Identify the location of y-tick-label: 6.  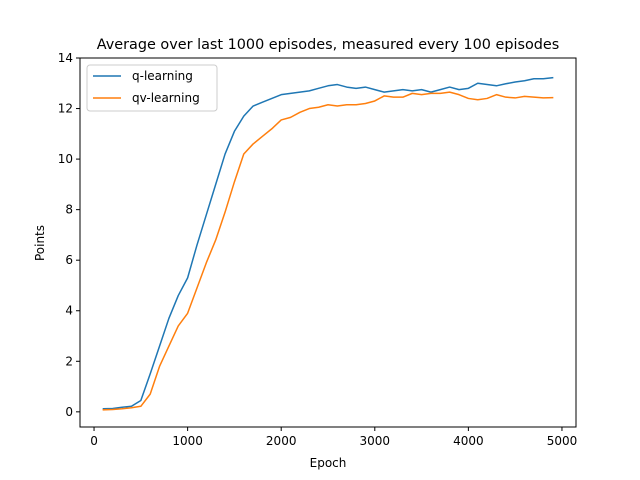
(69, 260).